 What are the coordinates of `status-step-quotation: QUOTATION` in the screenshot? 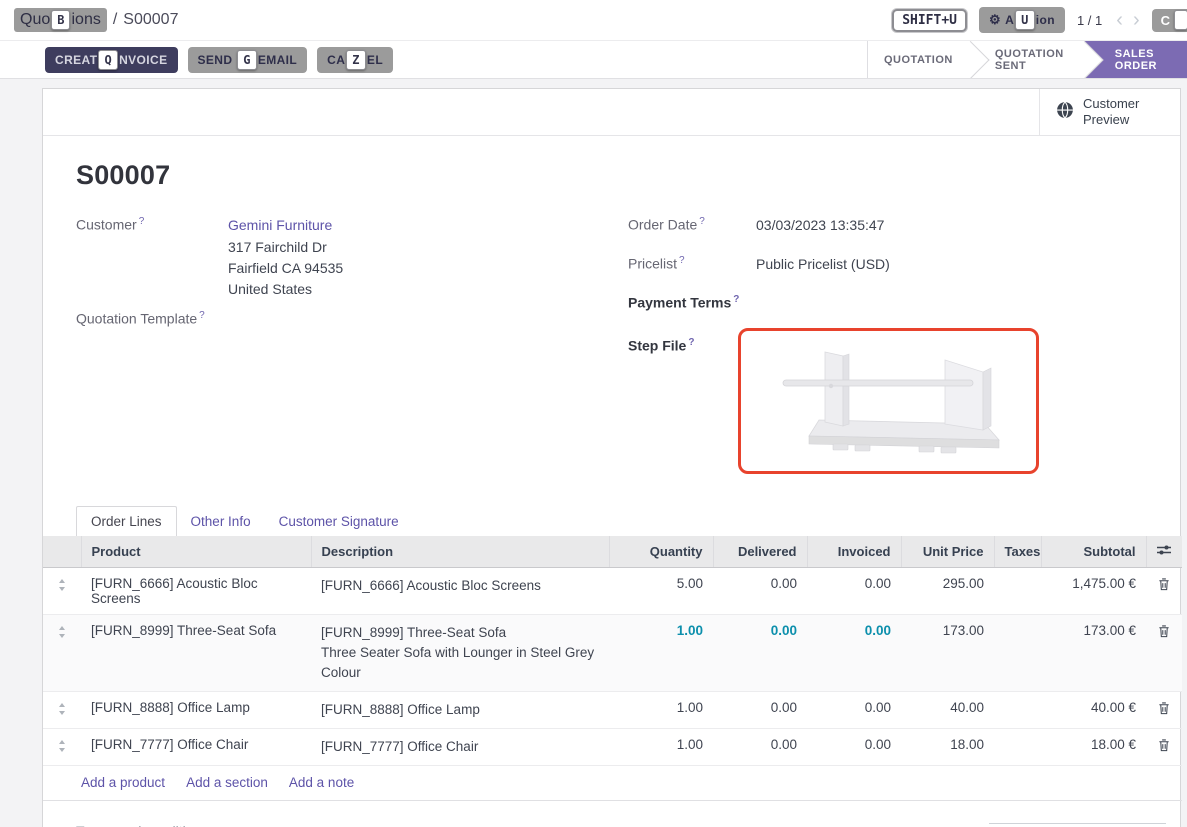 It's located at (919, 59).